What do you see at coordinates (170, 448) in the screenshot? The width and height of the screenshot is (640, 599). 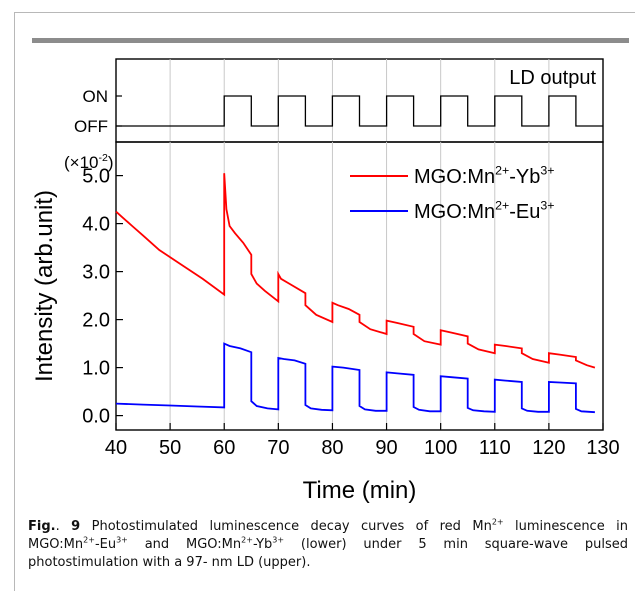 I see `x-tick-label: 50` at bounding box center [170, 448].